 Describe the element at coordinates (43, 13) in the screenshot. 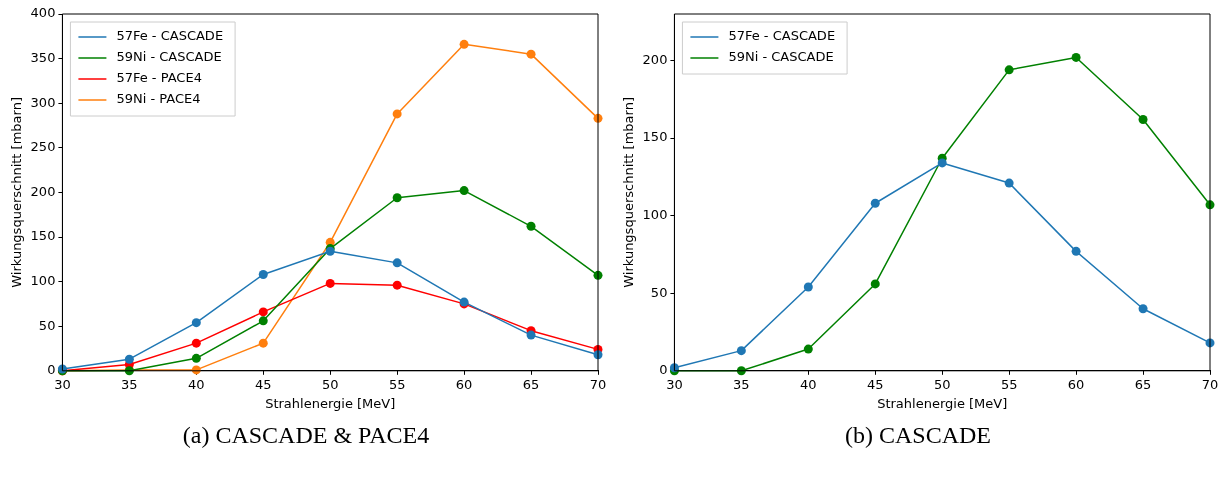

I see `y-tick-label: 400` at that location.